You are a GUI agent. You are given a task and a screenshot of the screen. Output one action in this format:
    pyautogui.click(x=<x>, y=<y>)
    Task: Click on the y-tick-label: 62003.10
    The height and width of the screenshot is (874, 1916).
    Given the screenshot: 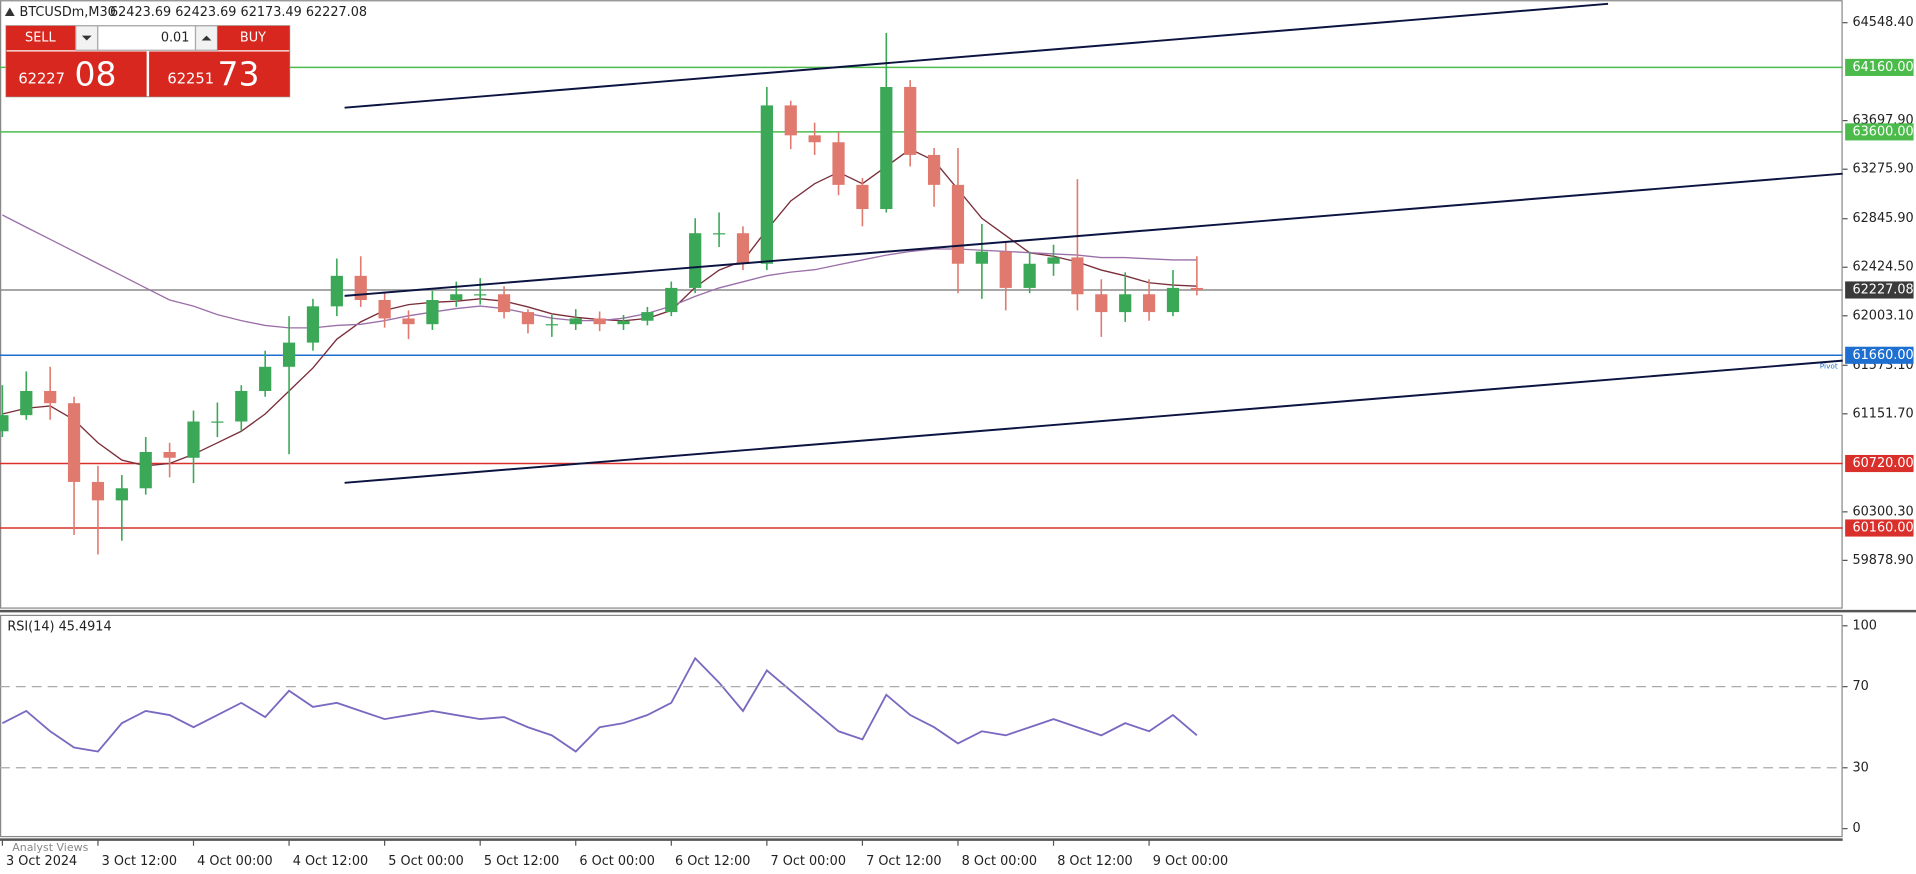 What is the action you would take?
    pyautogui.click(x=1882, y=315)
    